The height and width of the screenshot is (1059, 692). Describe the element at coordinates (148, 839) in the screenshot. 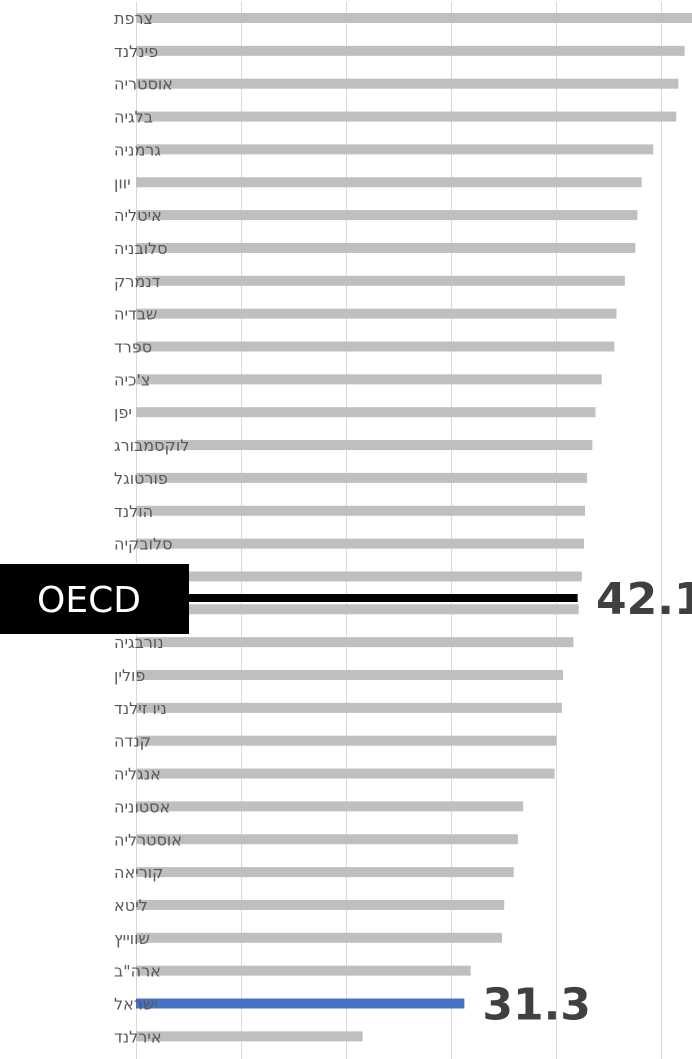

I see `category-label: אוסטרליה` at that location.